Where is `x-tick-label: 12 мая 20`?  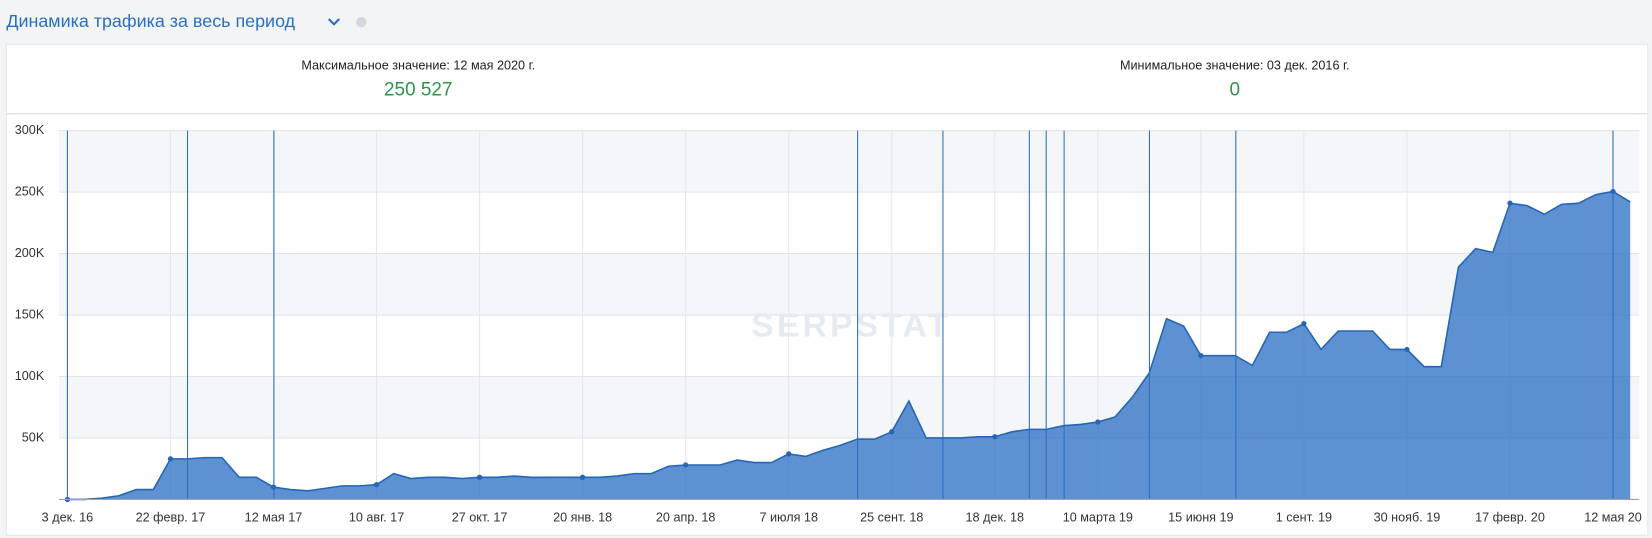 x-tick-label: 12 мая 20 is located at coordinates (1613, 518).